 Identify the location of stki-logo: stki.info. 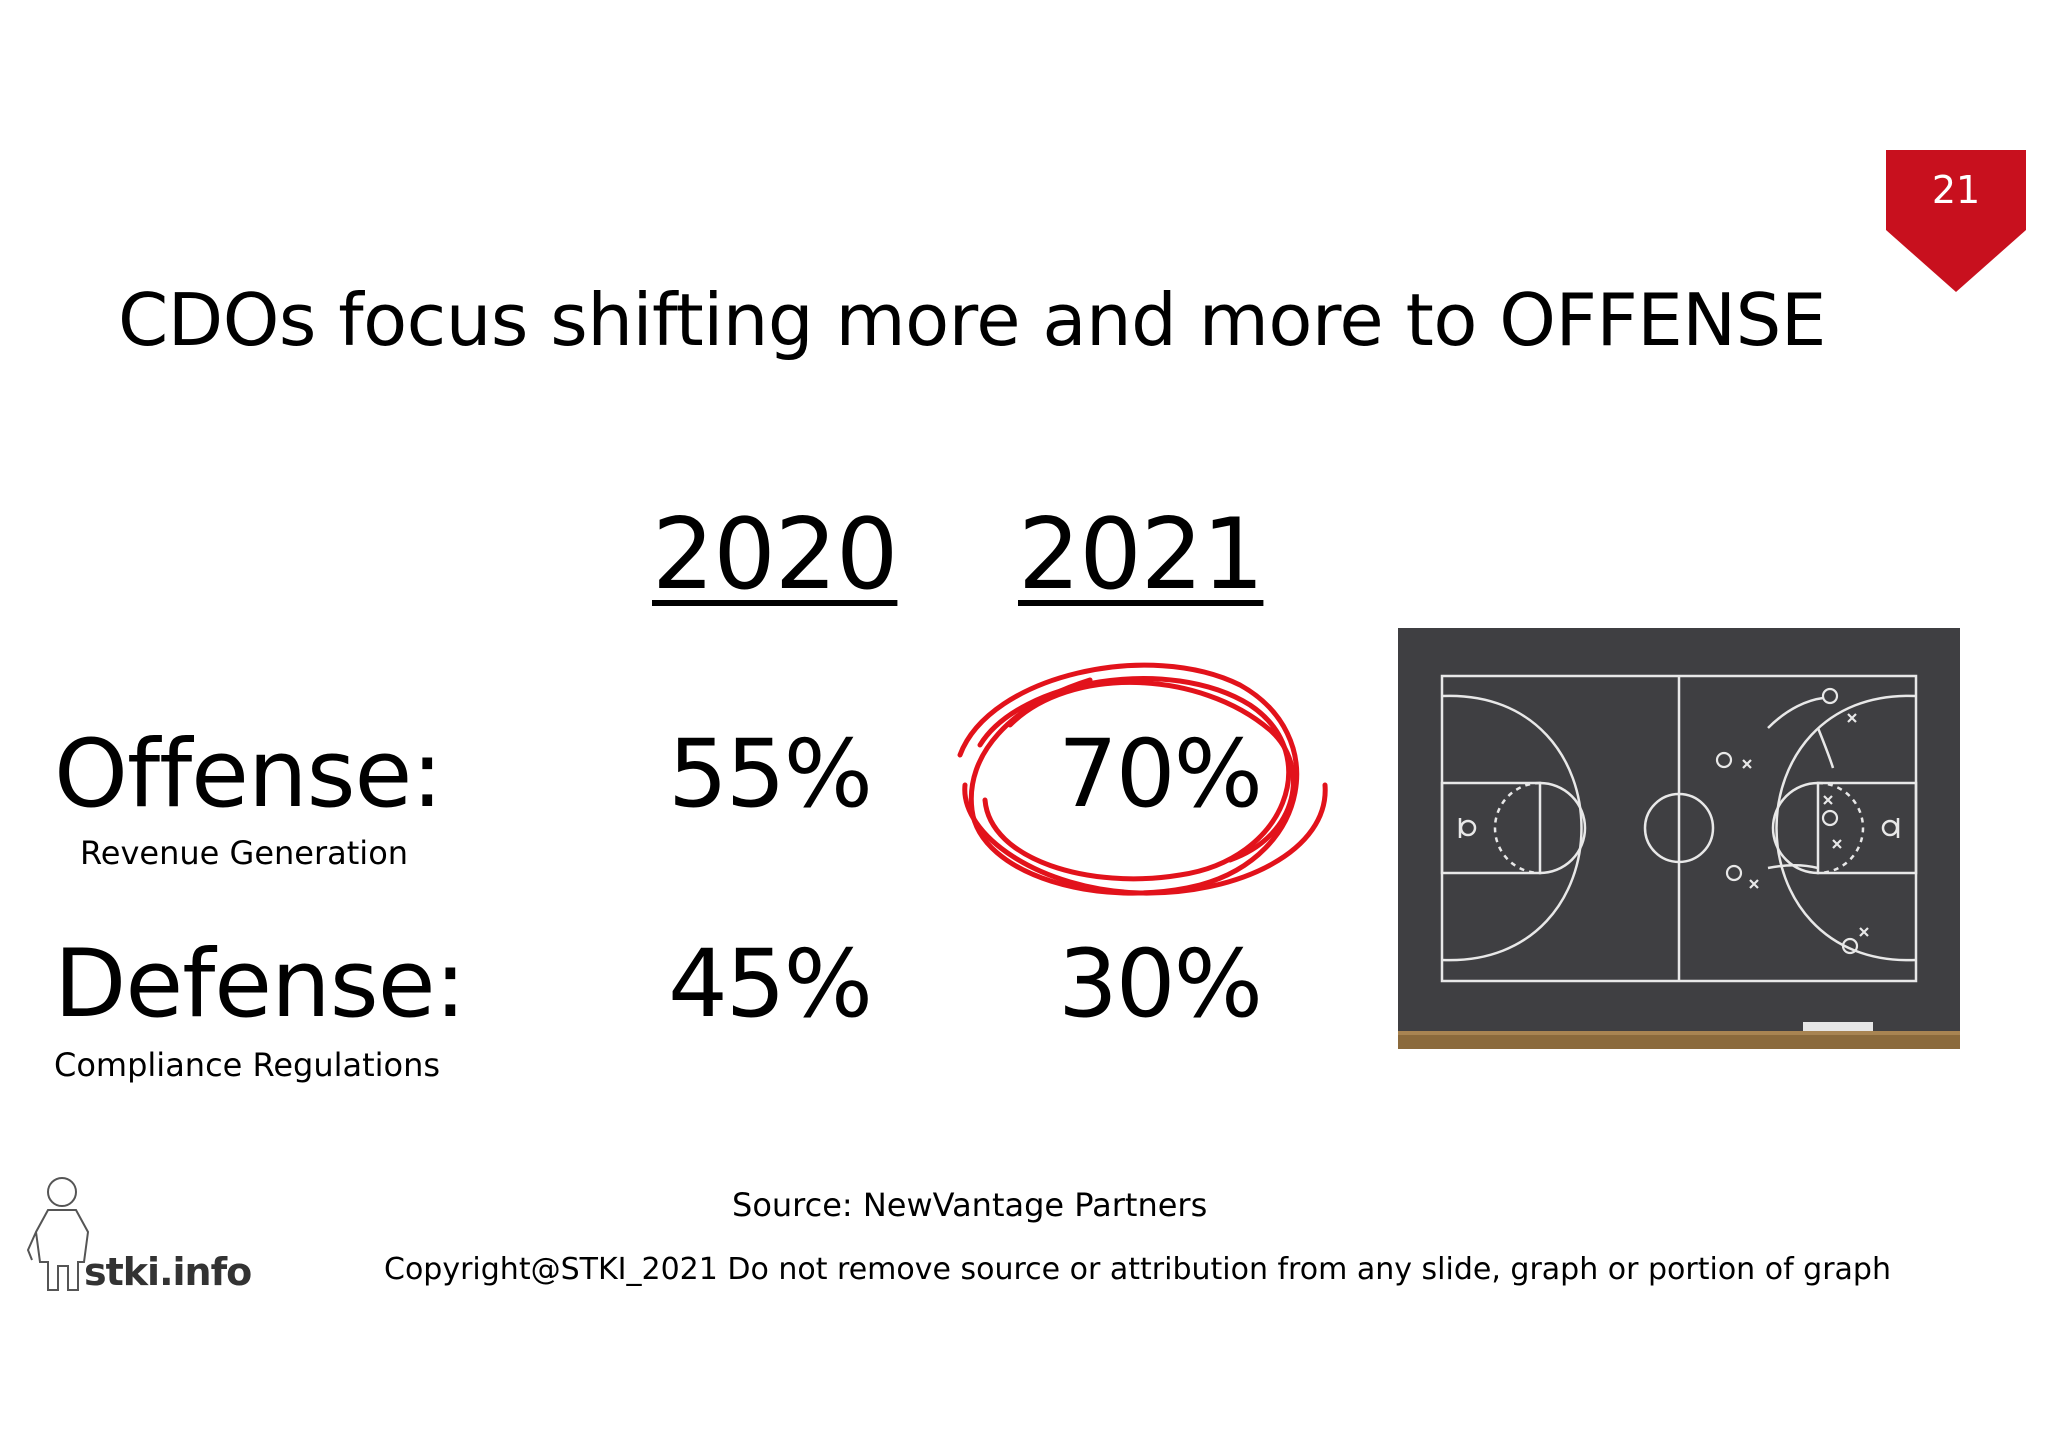
(137, 1235).